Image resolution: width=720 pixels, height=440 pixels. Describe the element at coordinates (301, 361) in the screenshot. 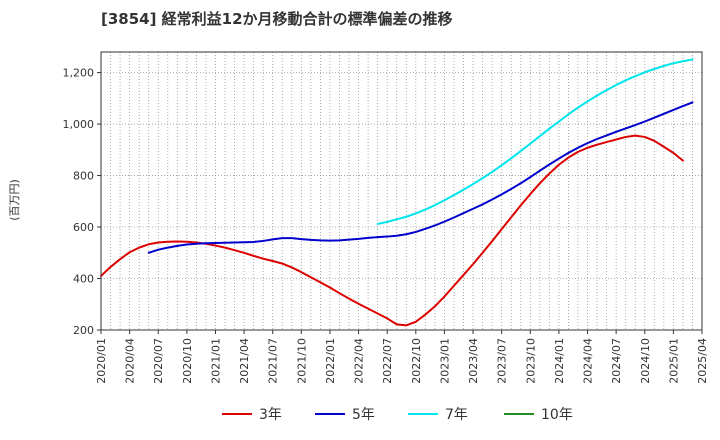

I see `x-tick-label: 2021/10` at that location.